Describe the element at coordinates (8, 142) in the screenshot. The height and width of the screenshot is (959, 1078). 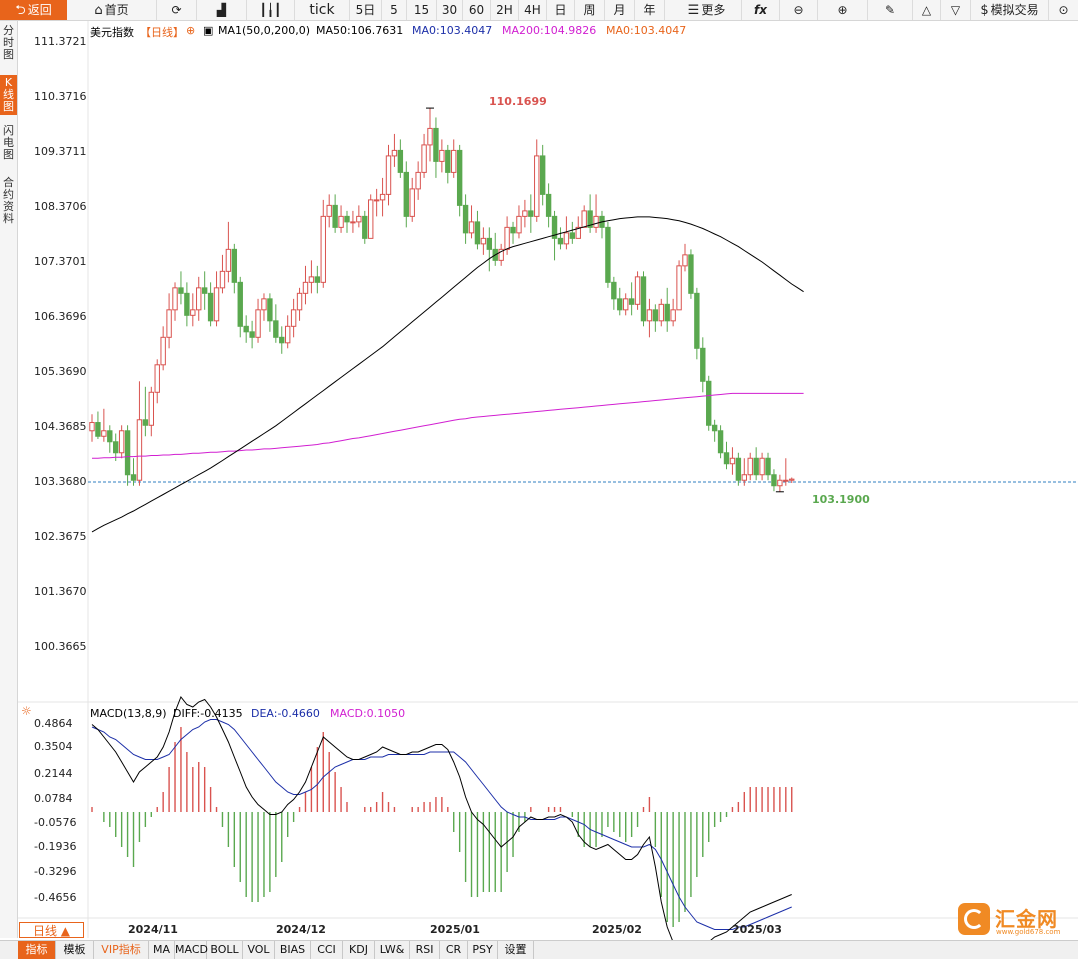
I see `tab-flash: 闪电图` at that location.